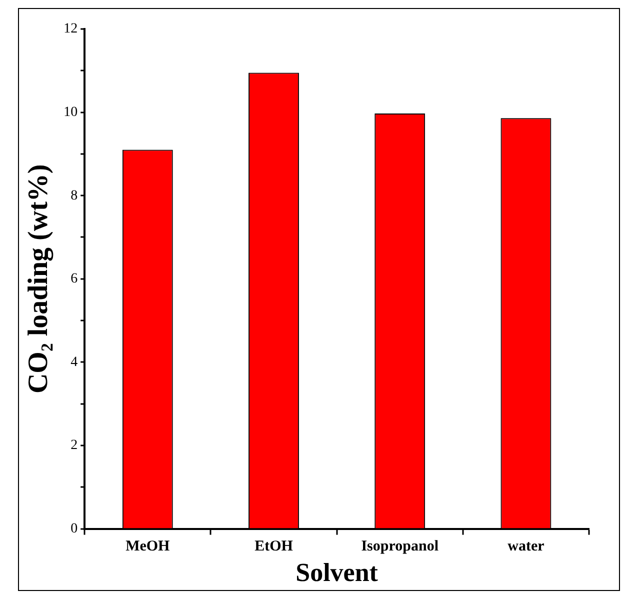  I want to click on y-tick-label: 10, so click(71, 112).